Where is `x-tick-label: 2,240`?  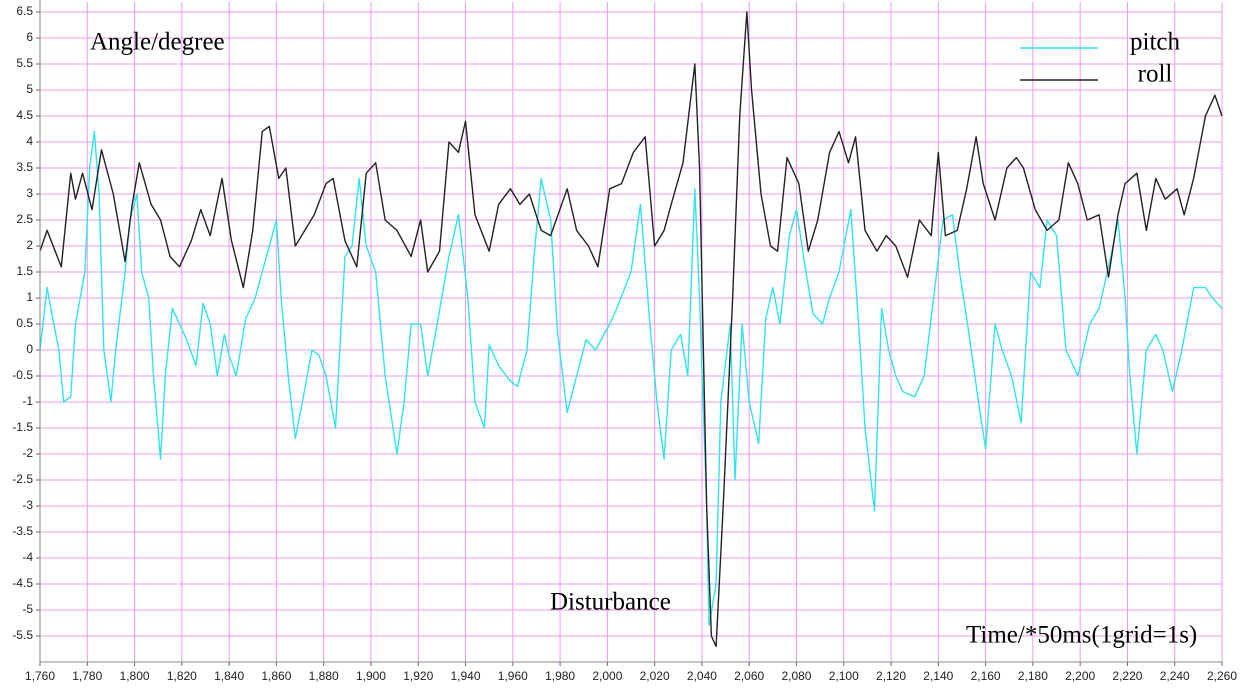
x-tick-label: 2,240 is located at coordinates (1175, 676).